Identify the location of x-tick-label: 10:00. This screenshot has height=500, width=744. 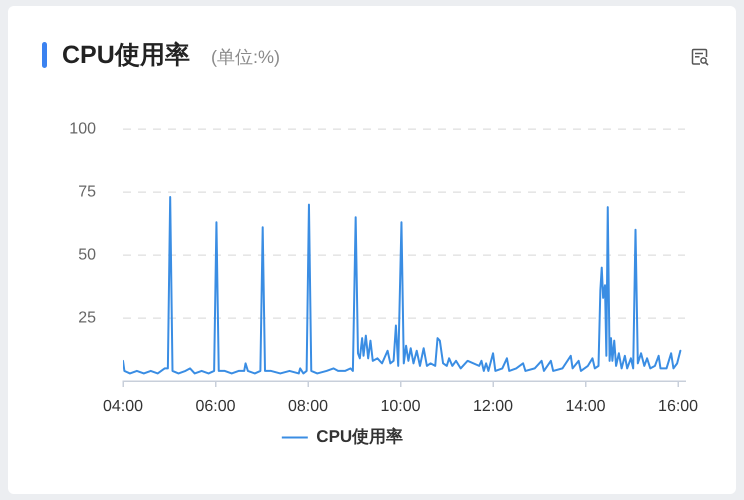
(400, 407).